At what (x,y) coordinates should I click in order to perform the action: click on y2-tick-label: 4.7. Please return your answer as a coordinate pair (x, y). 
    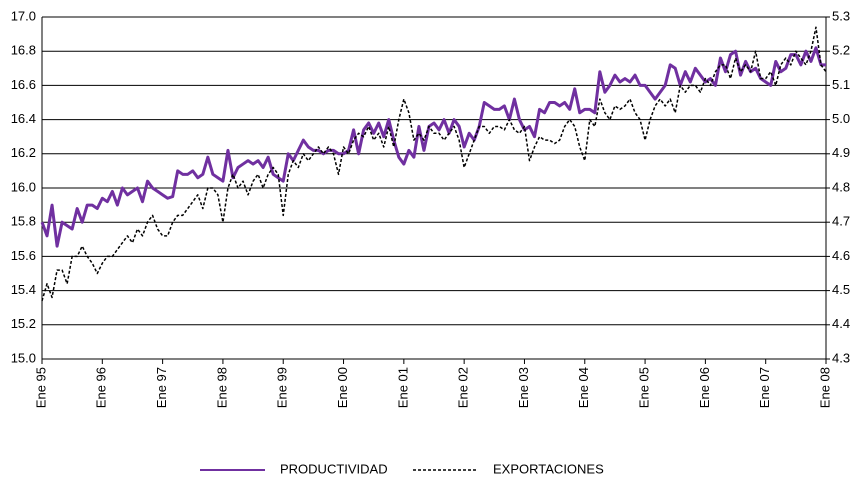
    Looking at the image, I should click on (841, 221).